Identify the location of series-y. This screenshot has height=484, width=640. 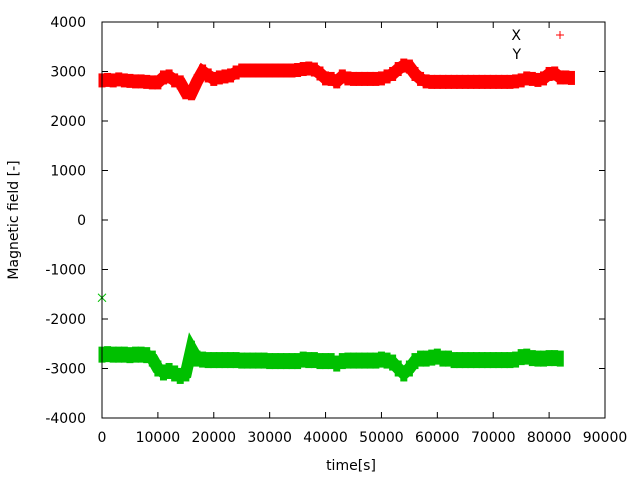
(331, 358).